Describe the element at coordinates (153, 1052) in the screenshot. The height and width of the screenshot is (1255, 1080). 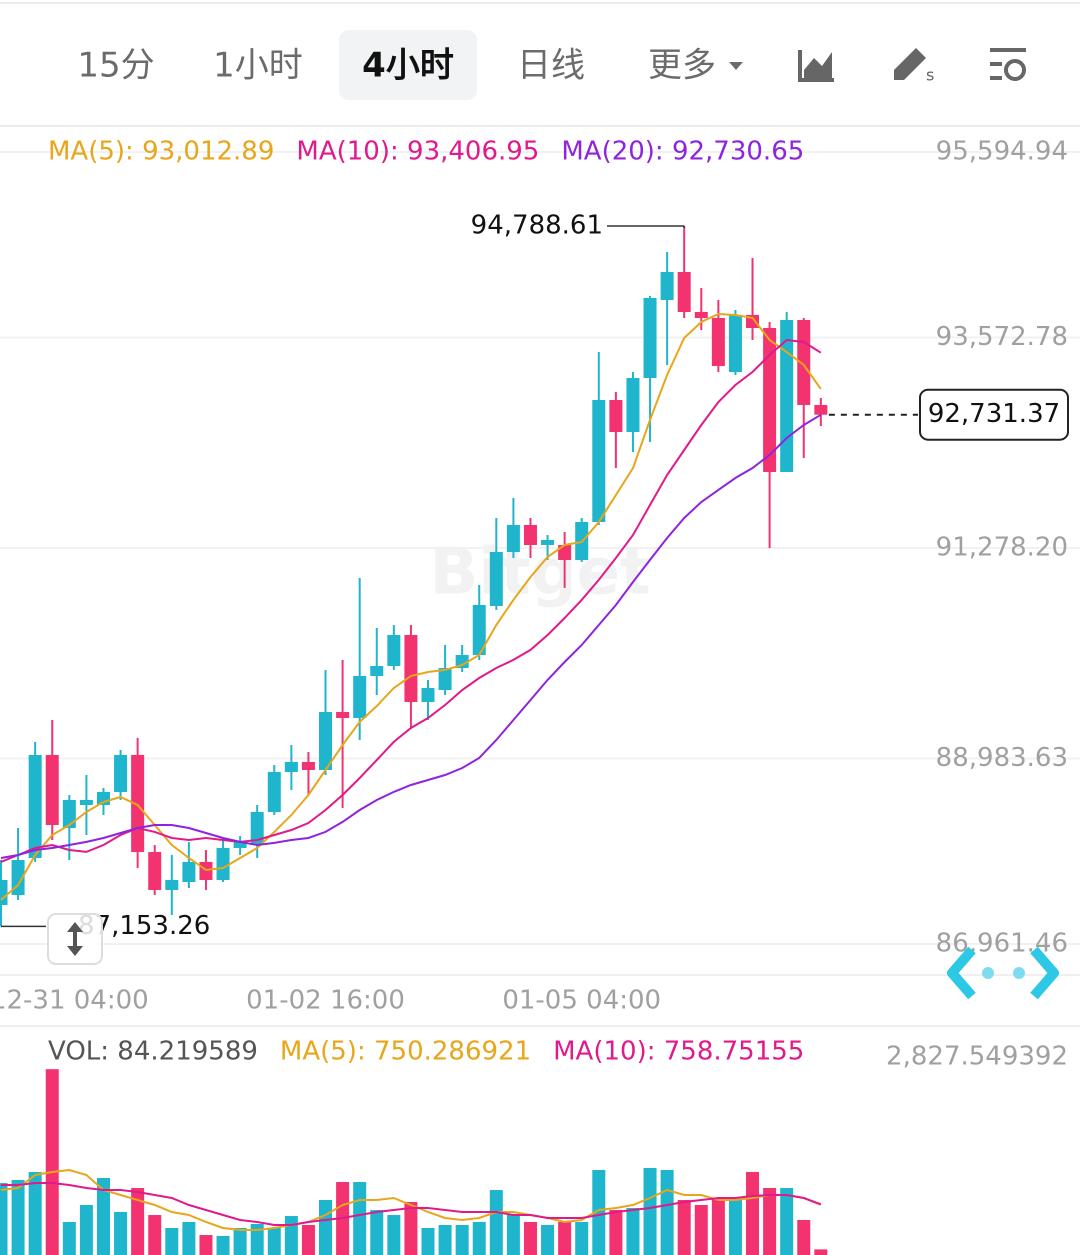
I see `legend-entry: VOL: 84.219589` at that location.